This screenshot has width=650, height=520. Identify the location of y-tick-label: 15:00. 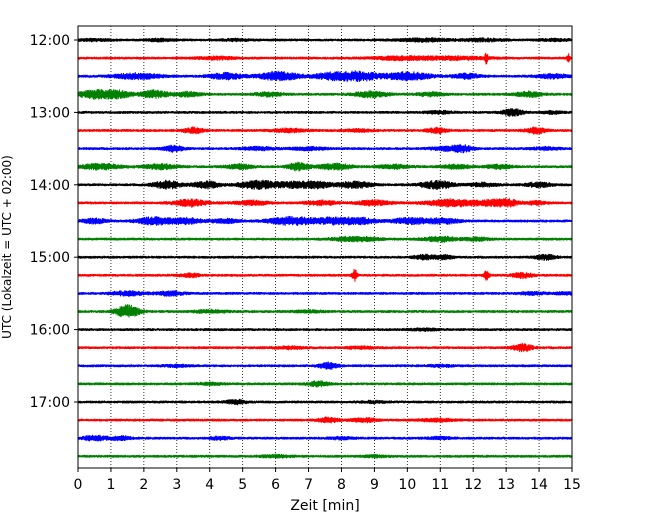
(50, 258).